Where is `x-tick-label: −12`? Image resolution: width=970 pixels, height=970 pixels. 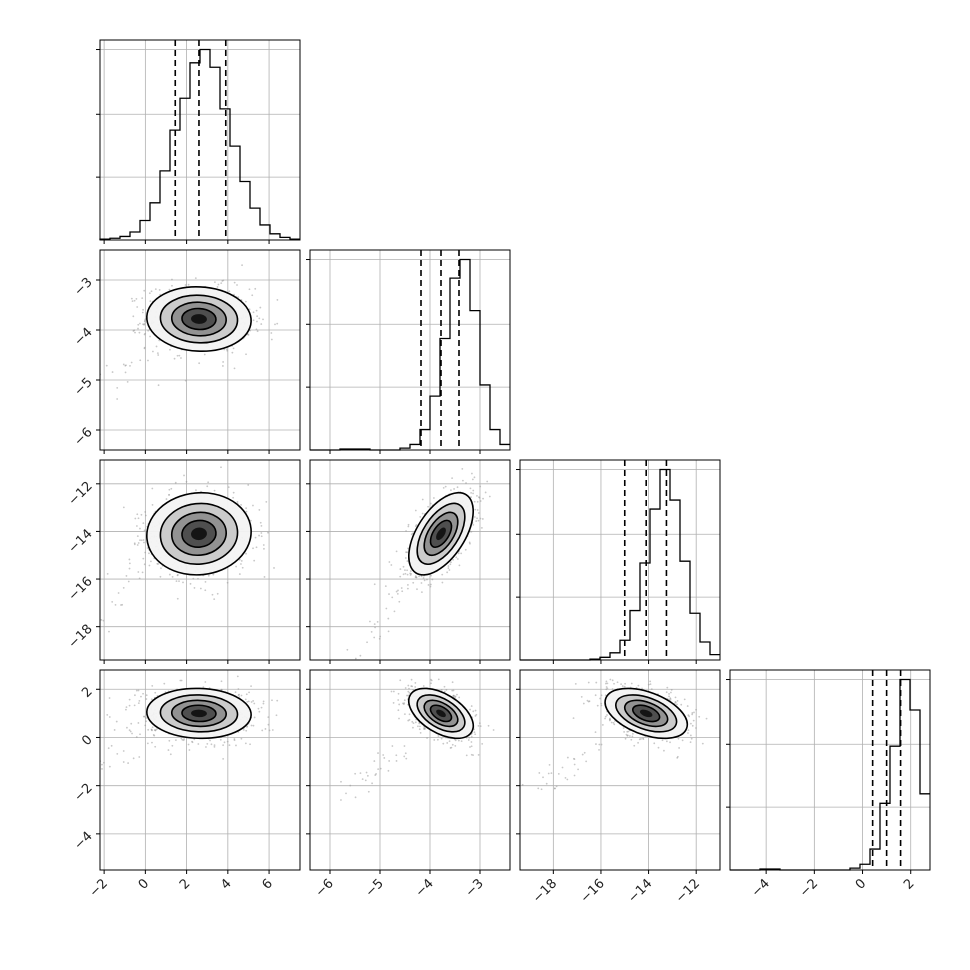
x-tick-label: −12 is located at coordinates (688, 891).